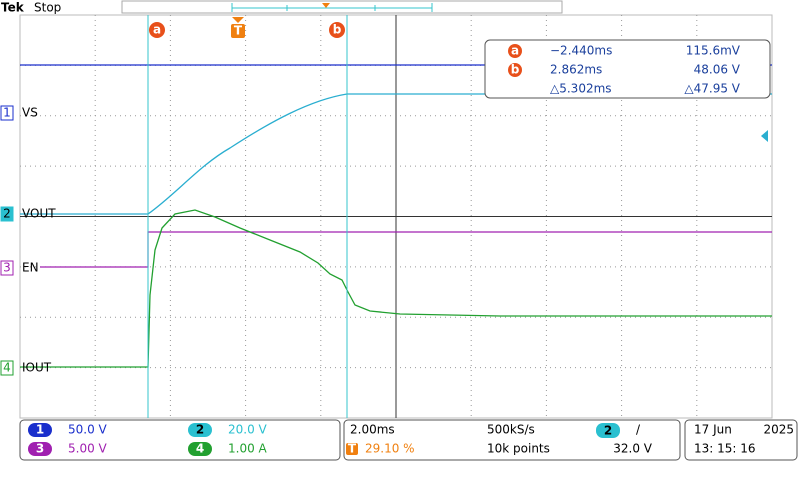 The height and width of the screenshot is (480, 800). Describe the element at coordinates (717, 70) in the screenshot. I see `readout-value: 48.06 V` at that location.